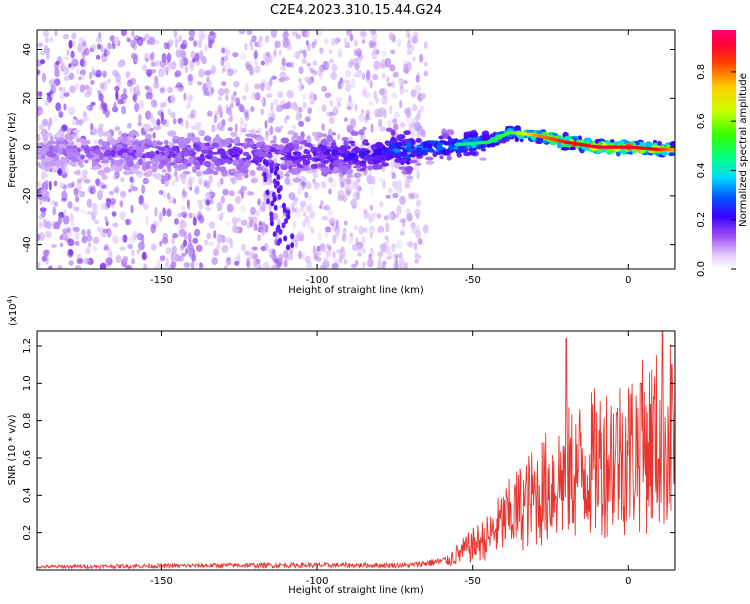  What do you see at coordinates (27, 196) in the screenshot?
I see `y-tick-label: -20` at bounding box center [27, 196].